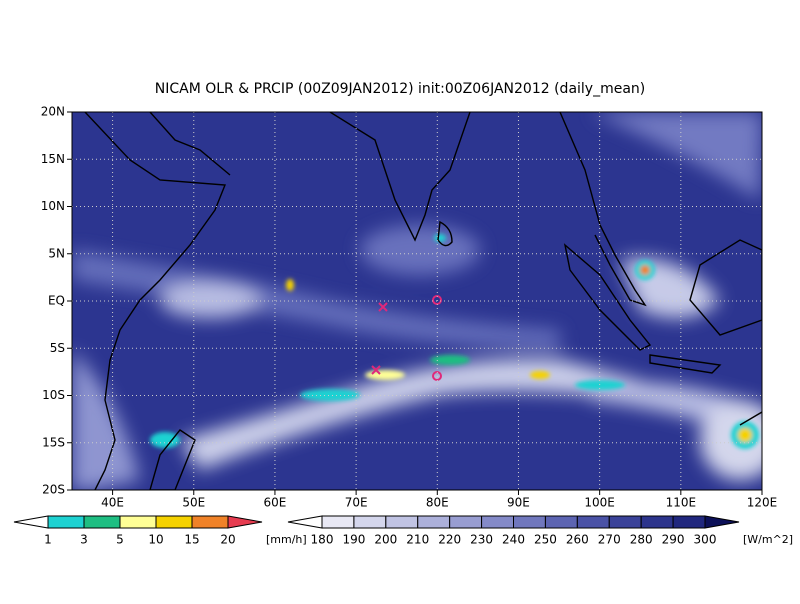  Describe the element at coordinates (673, 540) in the screenshot. I see `colorbar-label: 290` at that location.